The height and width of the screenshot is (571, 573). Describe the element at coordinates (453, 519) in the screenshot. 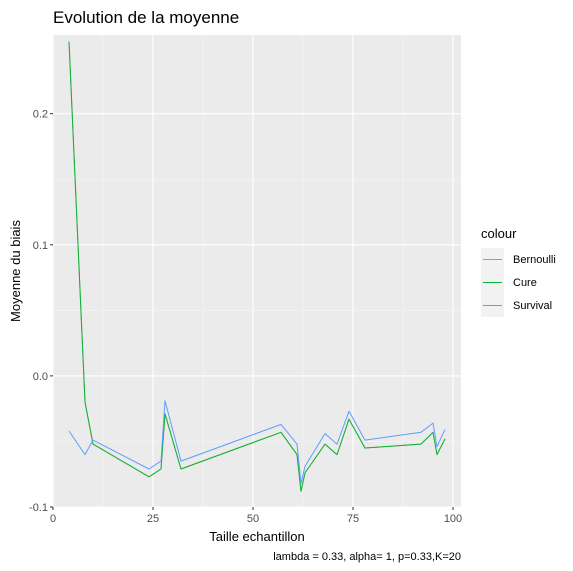

I see `x-tick-label: 100` at that location.